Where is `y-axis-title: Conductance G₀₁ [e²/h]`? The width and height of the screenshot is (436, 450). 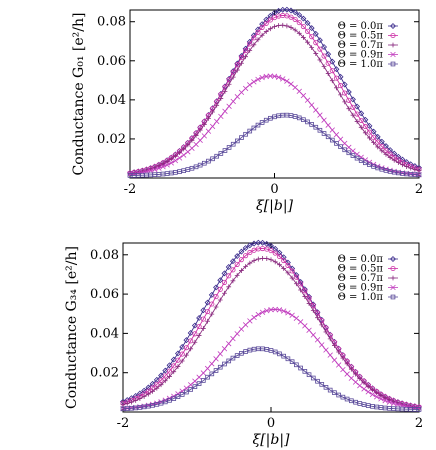
y-axis-title: Conductance G₀₁ [e²/h] is located at coordinates (79, 94).